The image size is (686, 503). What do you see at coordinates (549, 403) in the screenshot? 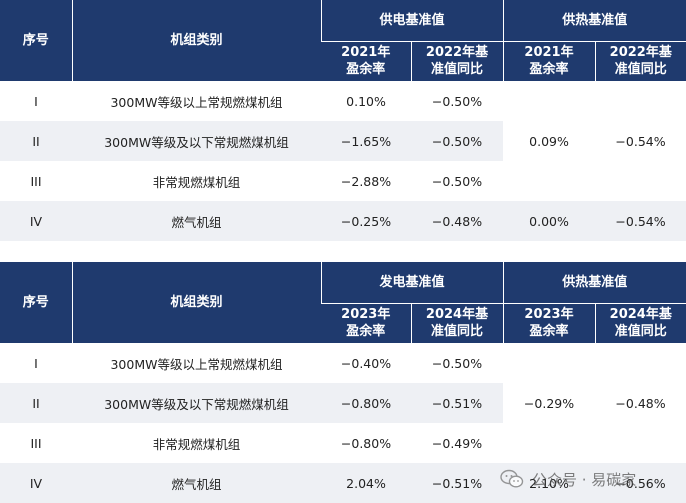
I see `merged-heat-surplus: −0.29%` at bounding box center [549, 403].